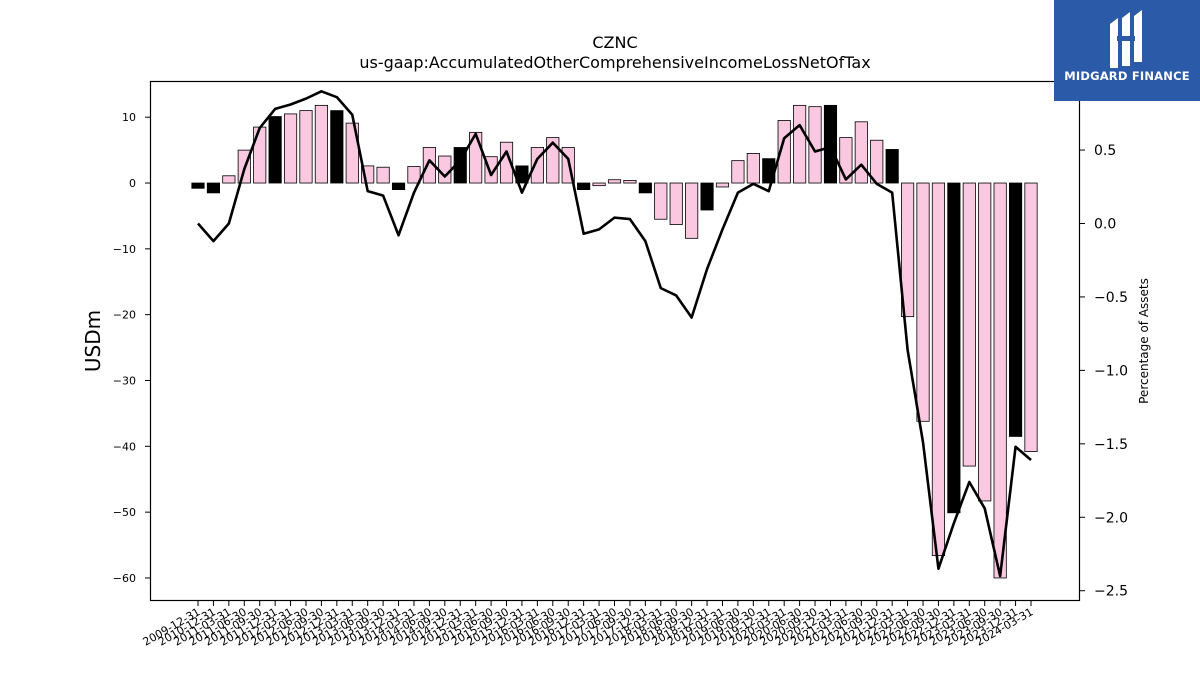 The height and width of the screenshot is (675, 1200). I want to click on y-tick-label: 10, so click(129, 117).